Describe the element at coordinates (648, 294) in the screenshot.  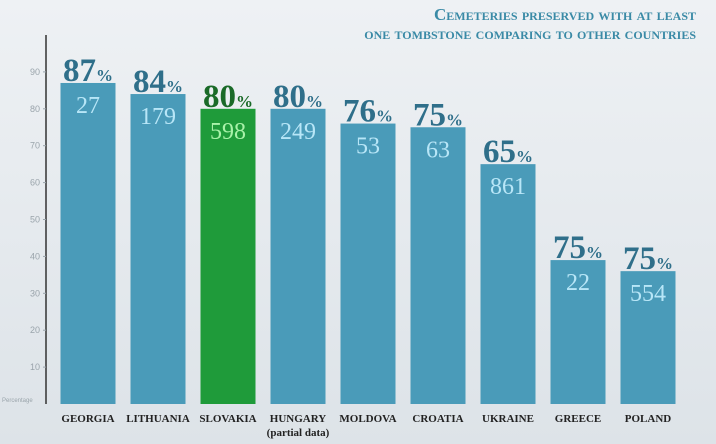
I see `count-label: 554` at that location.